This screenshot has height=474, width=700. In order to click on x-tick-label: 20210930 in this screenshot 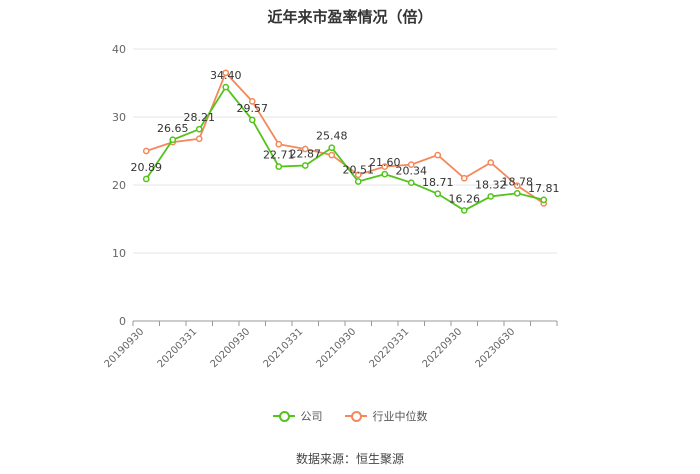, I will do `click(337, 348)`.